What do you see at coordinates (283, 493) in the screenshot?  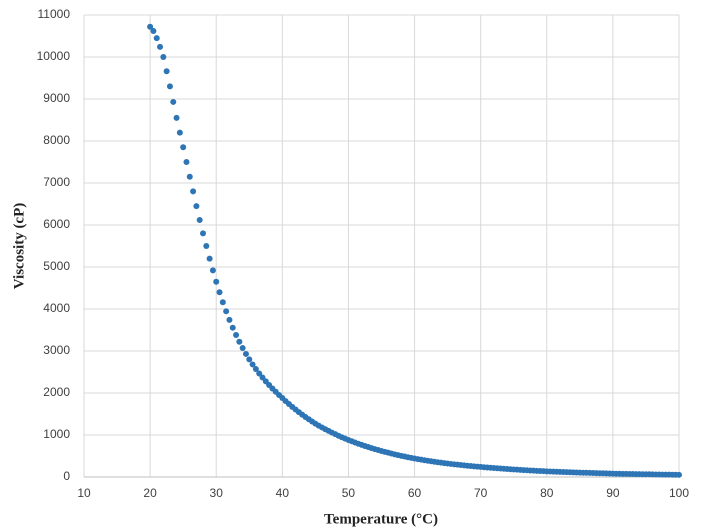 I see `x-tick-label: 40` at bounding box center [283, 493].